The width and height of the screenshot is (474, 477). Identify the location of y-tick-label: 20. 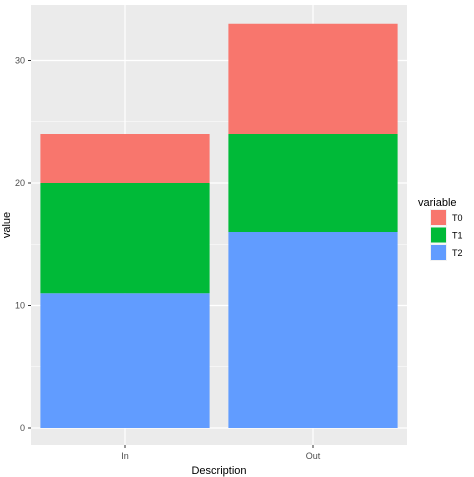
(20, 183).